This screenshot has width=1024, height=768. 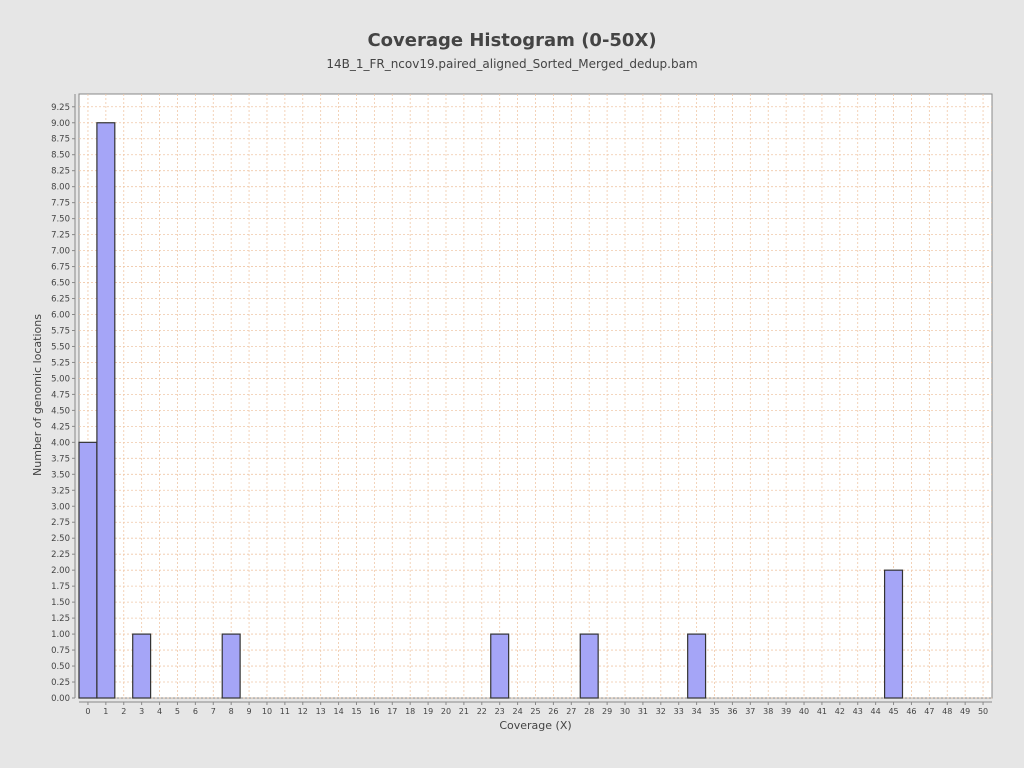 What do you see at coordinates (105, 711) in the screenshot?
I see `x-tick-label: 1` at bounding box center [105, 711].